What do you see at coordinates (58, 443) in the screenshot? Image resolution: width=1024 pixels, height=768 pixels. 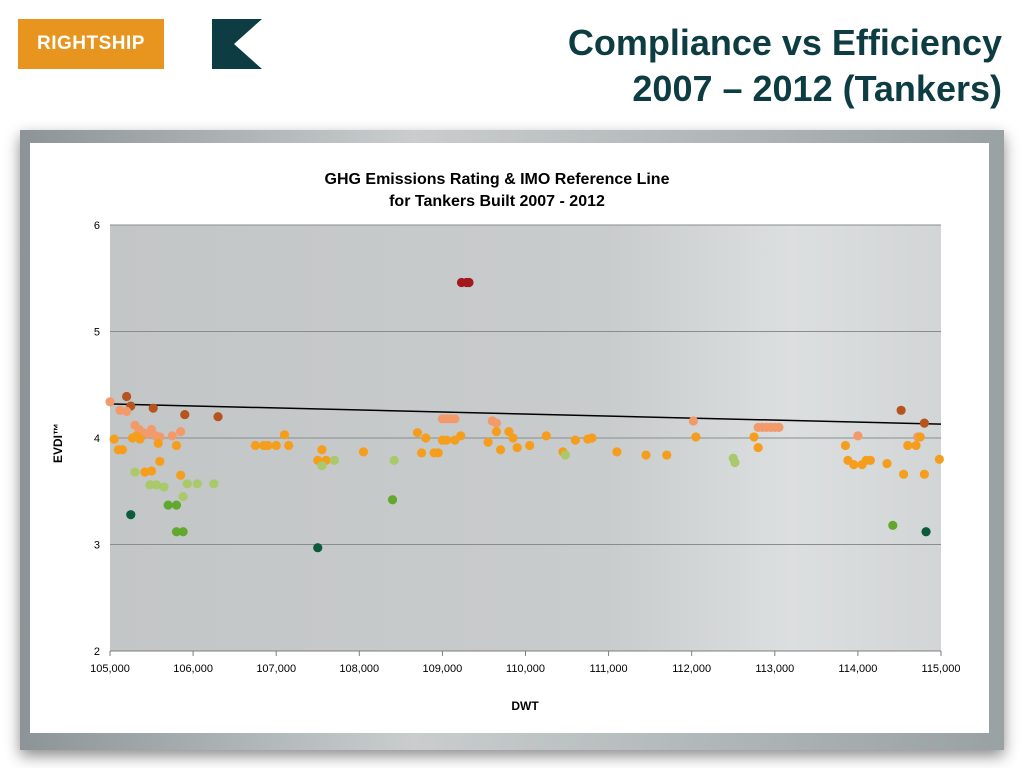 I see `y-axis-label: EVDI™` at bounding box center [58, 443].